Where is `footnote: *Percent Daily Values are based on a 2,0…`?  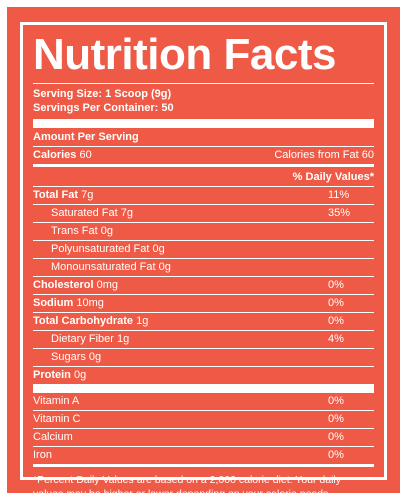 footnote: *Percent Daily Values are based on a 2,0… is located at coordinates (187, 487).